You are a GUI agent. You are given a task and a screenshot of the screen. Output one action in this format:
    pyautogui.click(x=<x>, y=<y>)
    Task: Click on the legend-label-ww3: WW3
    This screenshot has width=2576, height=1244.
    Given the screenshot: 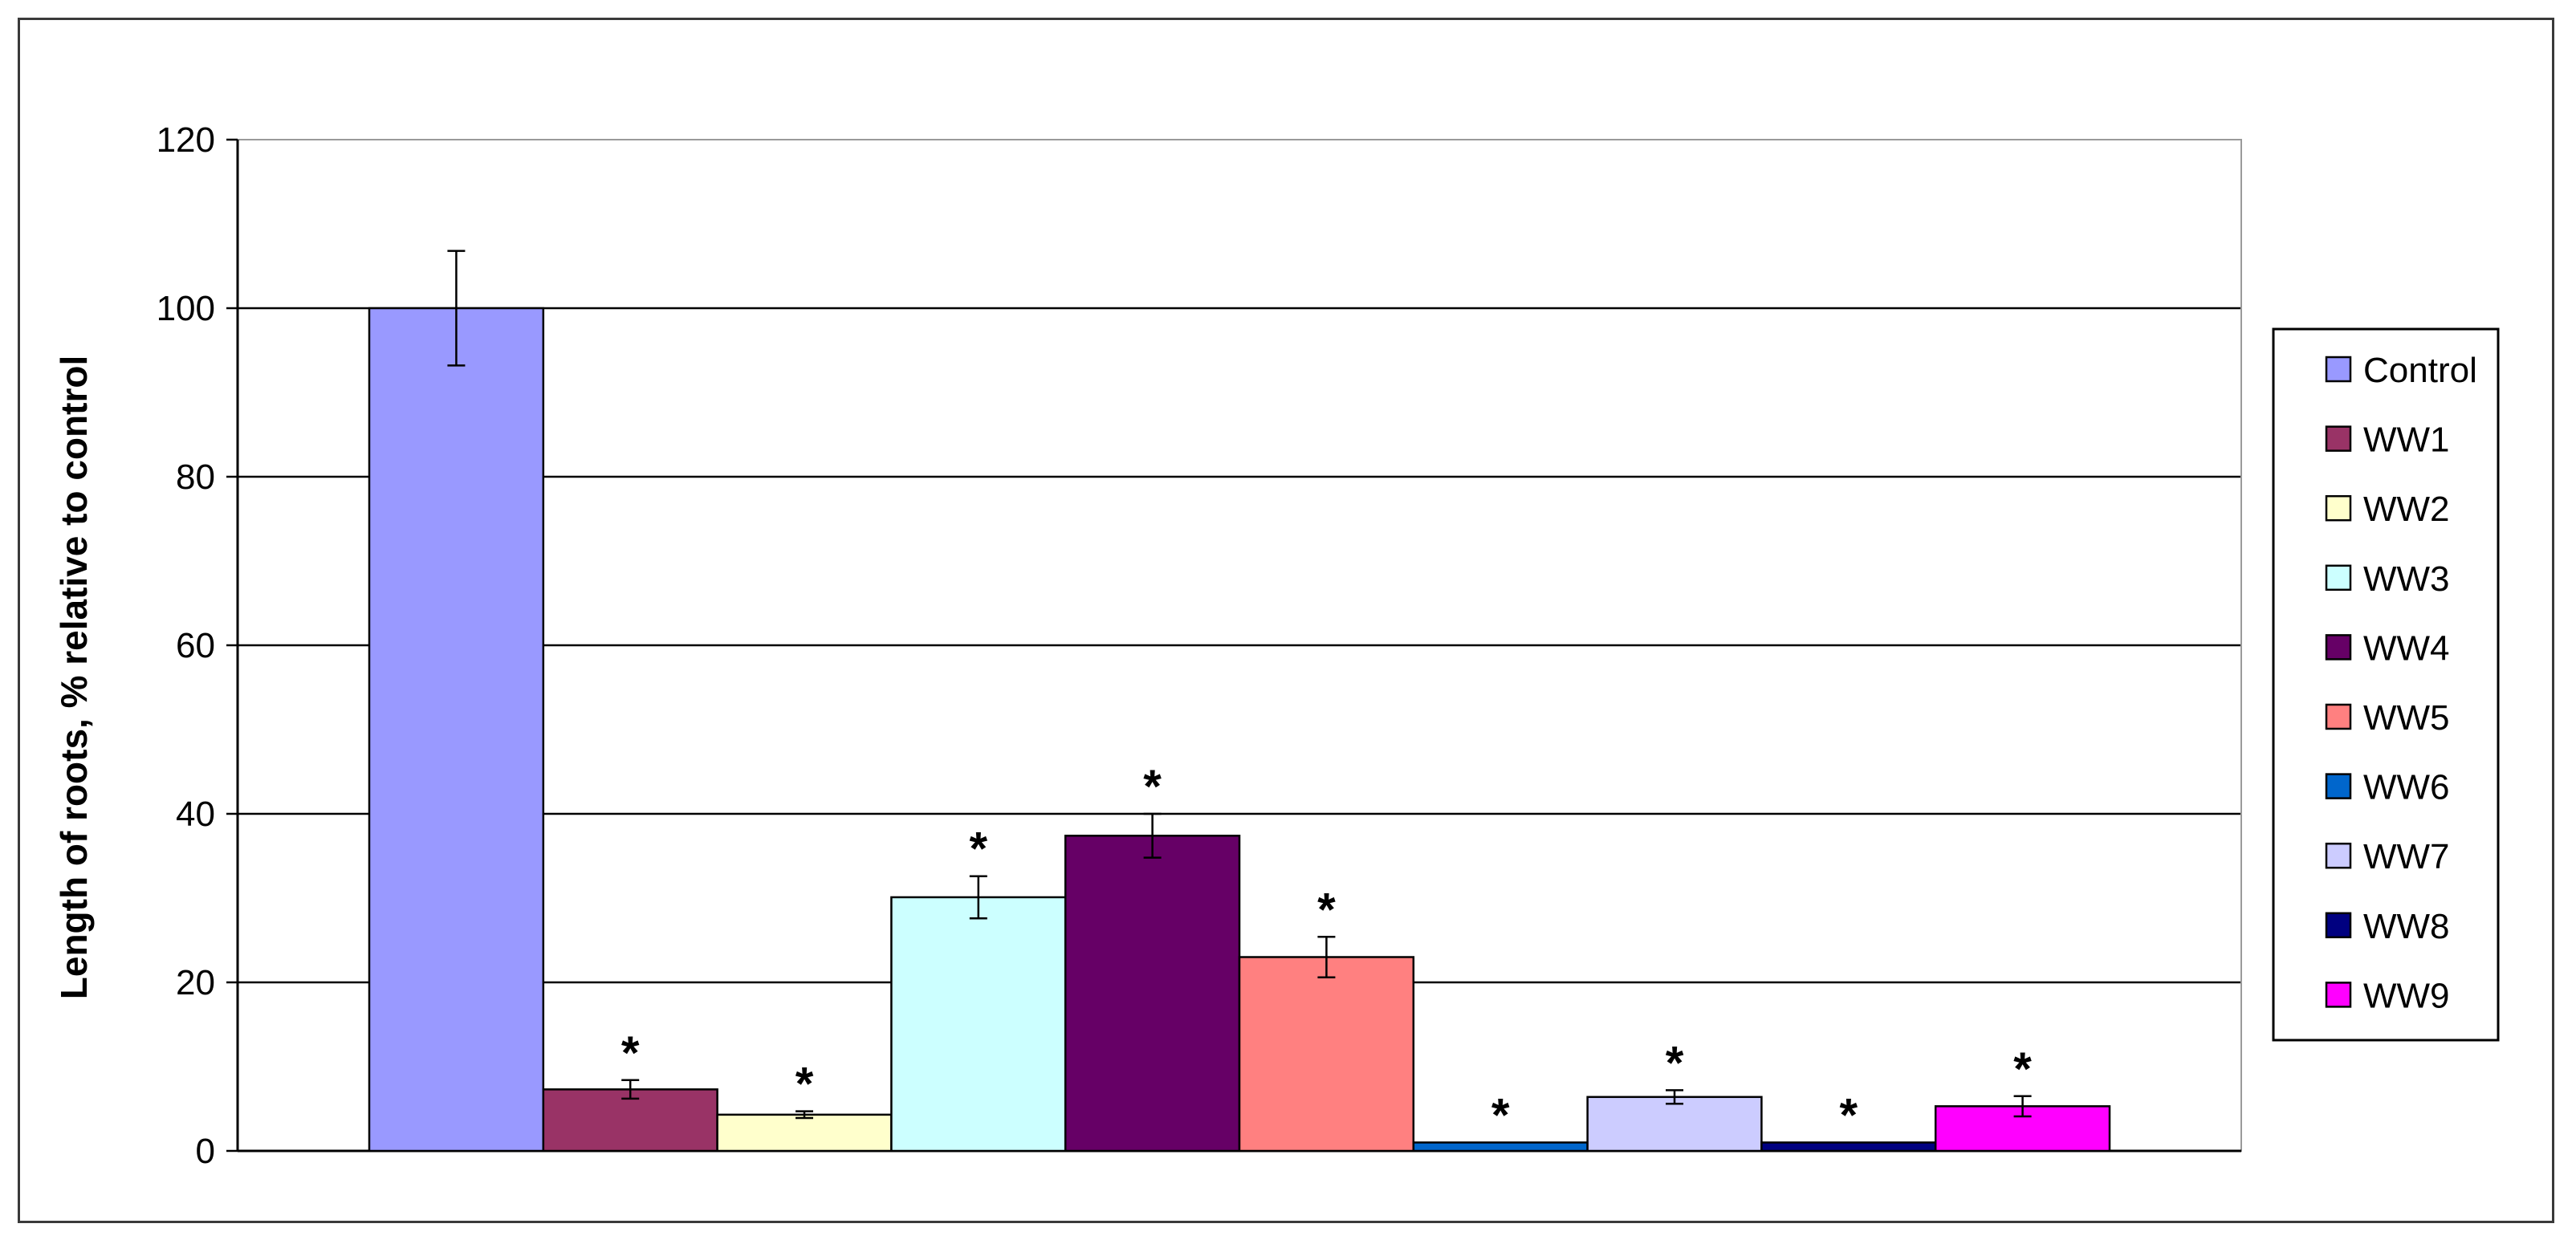 What is the action you would take?
    pyautogui.click(x=2406, y=579)
    